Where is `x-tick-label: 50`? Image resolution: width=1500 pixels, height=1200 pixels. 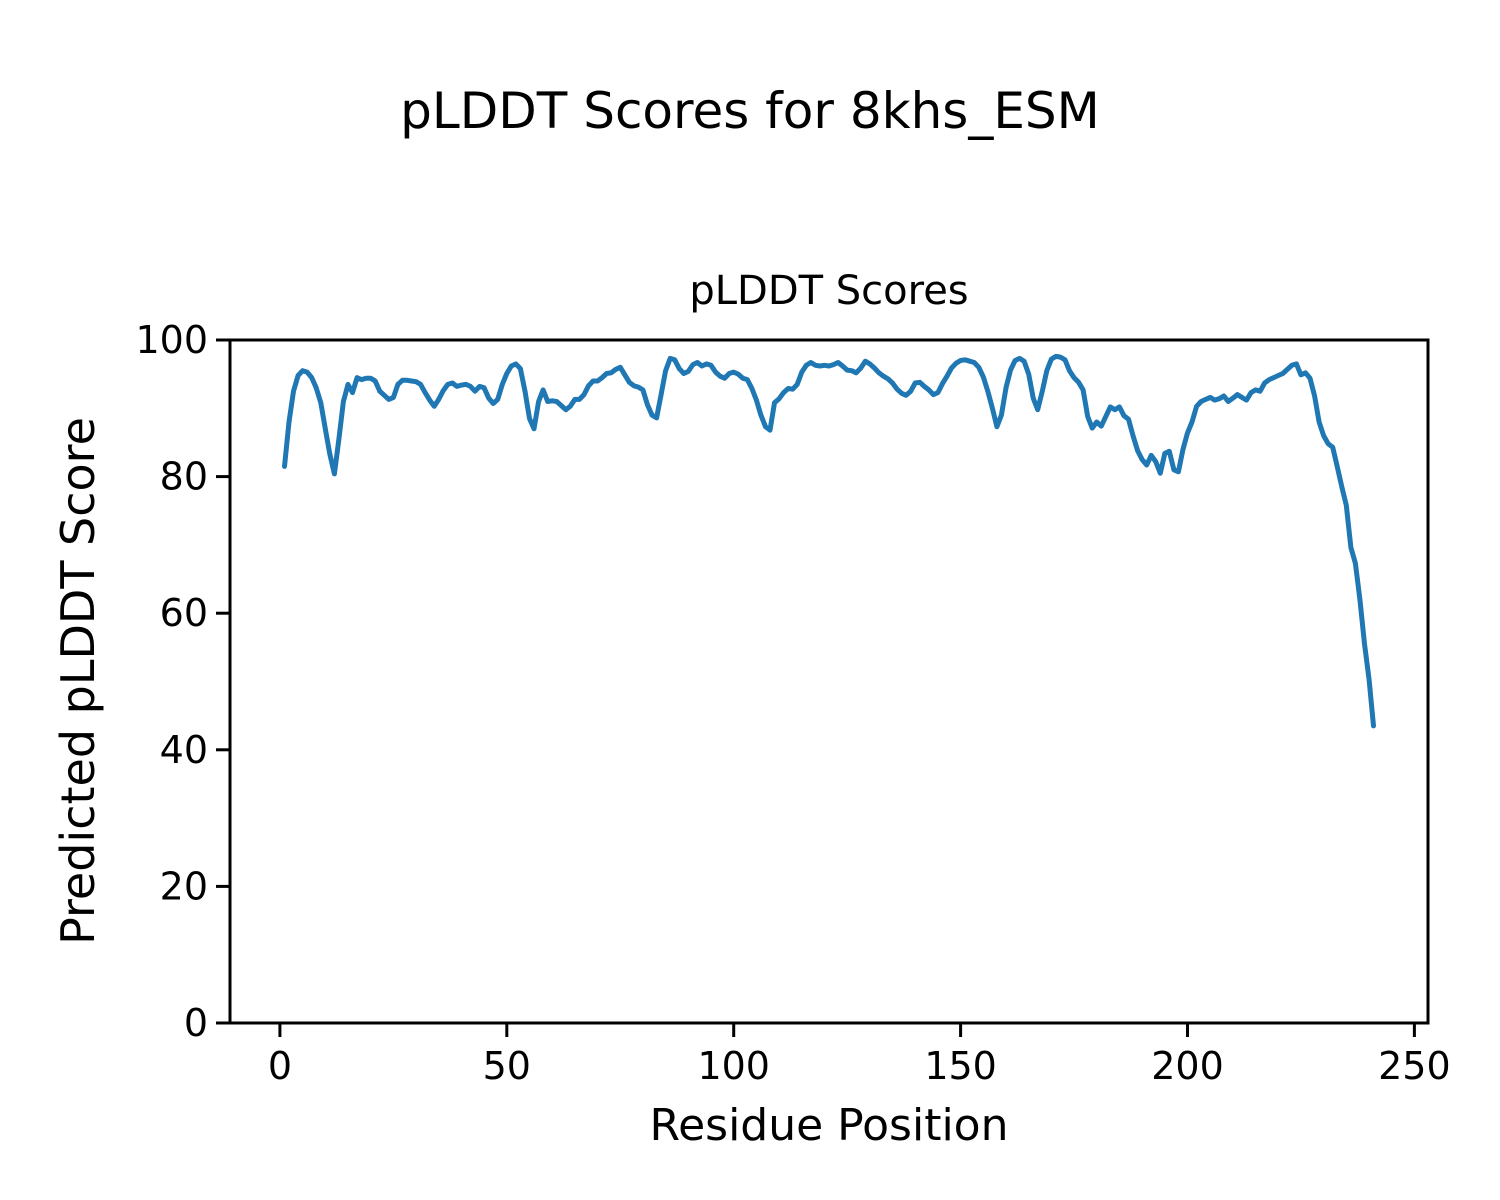 x-tick-label: 50 is located at coordinates (507, 1066).